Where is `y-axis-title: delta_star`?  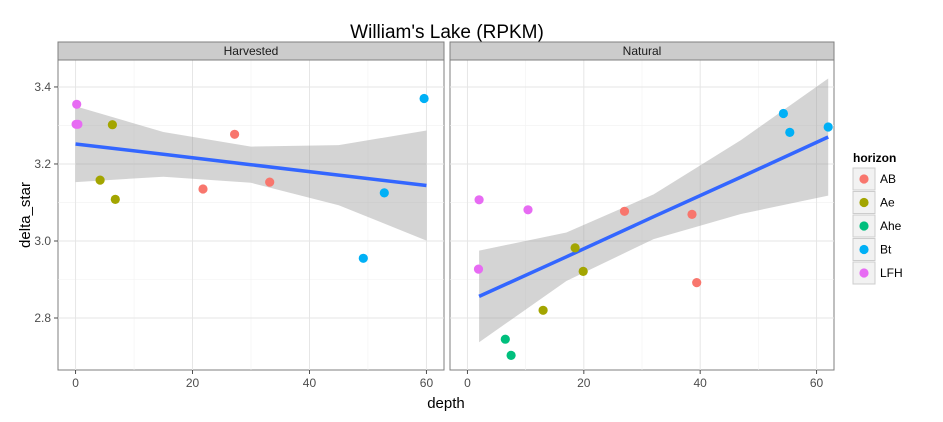
y-axis-title: delta_star is located at coordinates (25, 215).